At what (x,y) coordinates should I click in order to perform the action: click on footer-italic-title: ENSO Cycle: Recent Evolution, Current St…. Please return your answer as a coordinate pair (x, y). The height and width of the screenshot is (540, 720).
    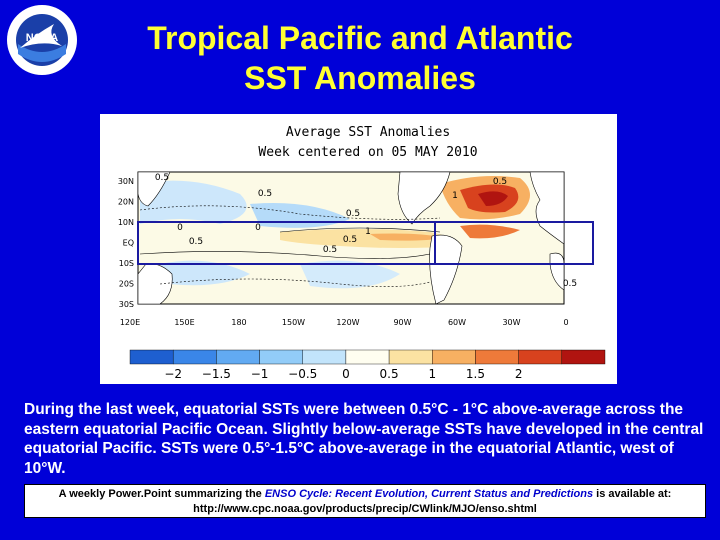
    Looking at the image, I should click on (429, 494).